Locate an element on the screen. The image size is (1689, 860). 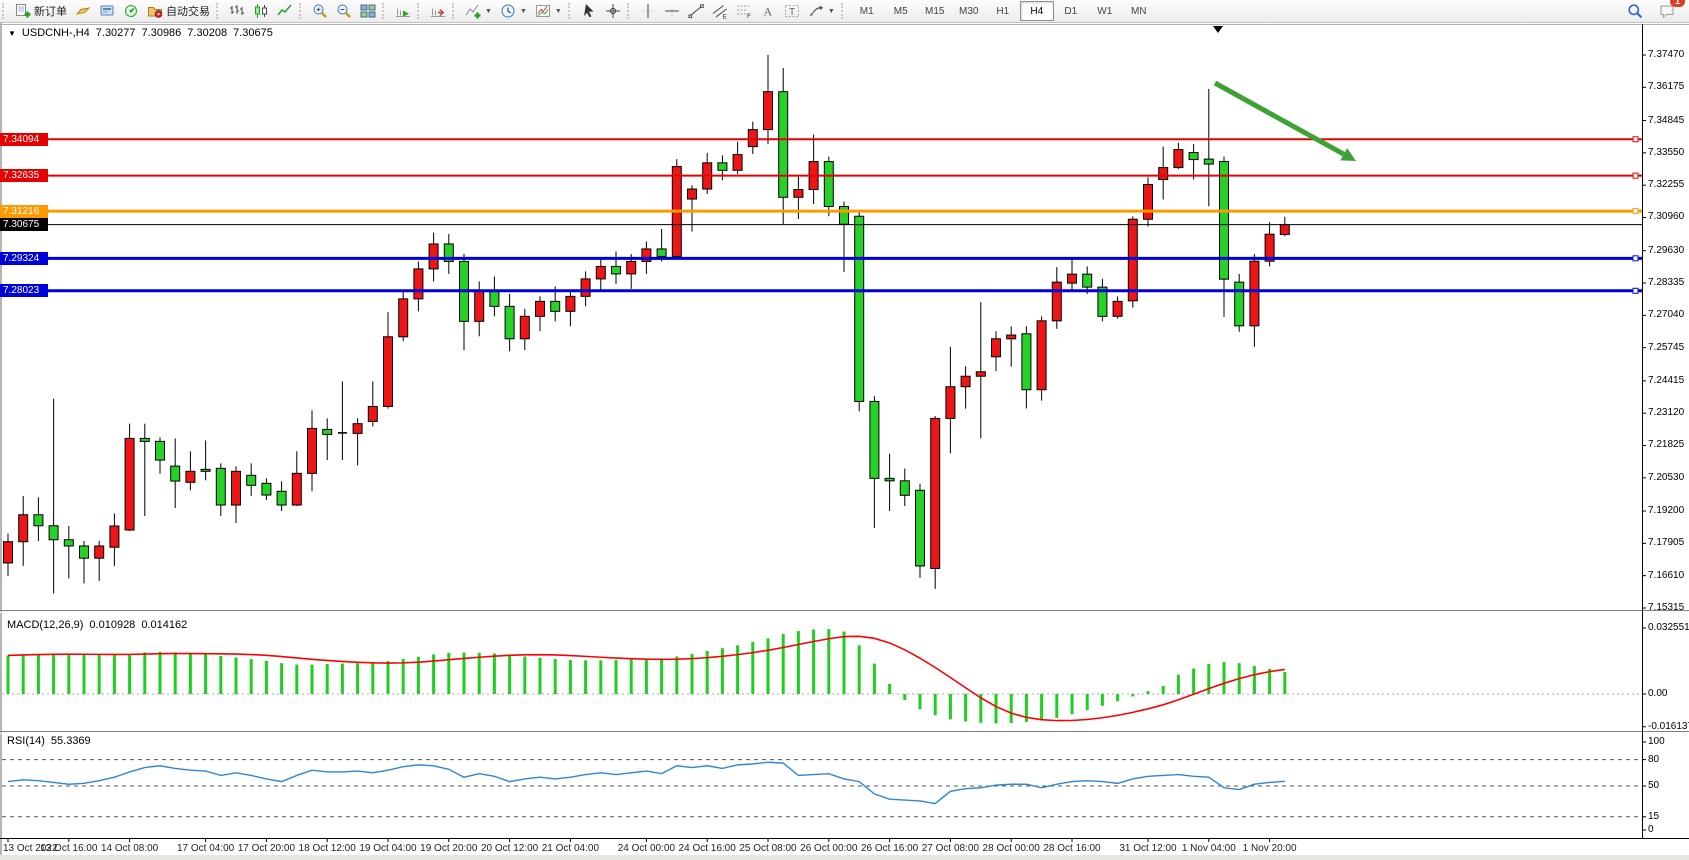
zoom-out-icon is located at coordinates (344, 11).